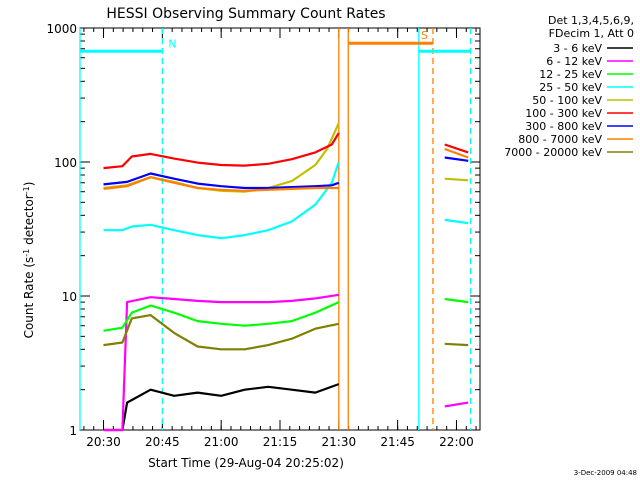  Describe the element at coordinates (246, 463) in the screenshot. I see `x-axis-label: Start Time (29-Aug-04 20:25:02)` at that location.